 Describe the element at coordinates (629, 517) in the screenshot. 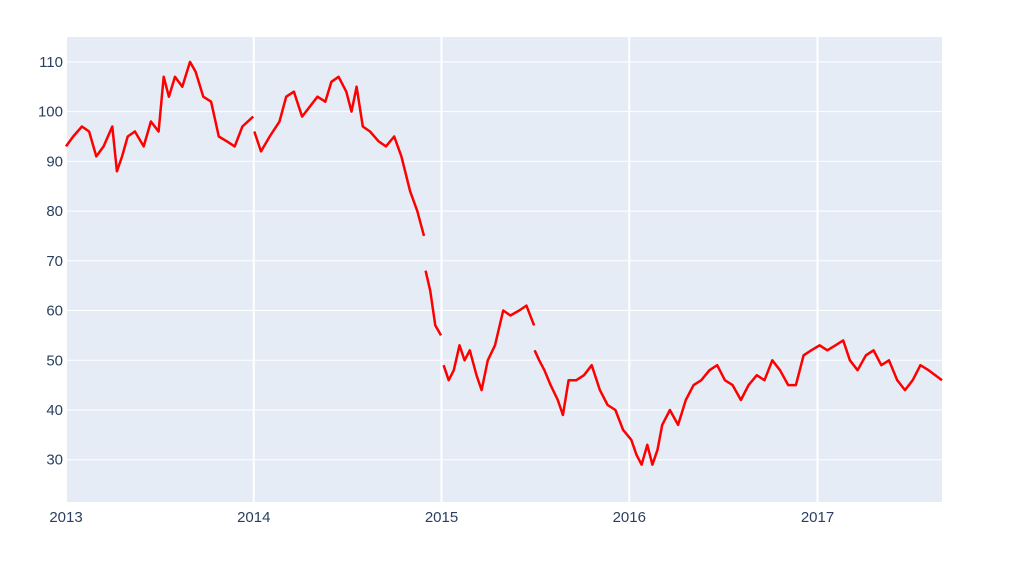

I see `x-tick-label: 2016` at that location.